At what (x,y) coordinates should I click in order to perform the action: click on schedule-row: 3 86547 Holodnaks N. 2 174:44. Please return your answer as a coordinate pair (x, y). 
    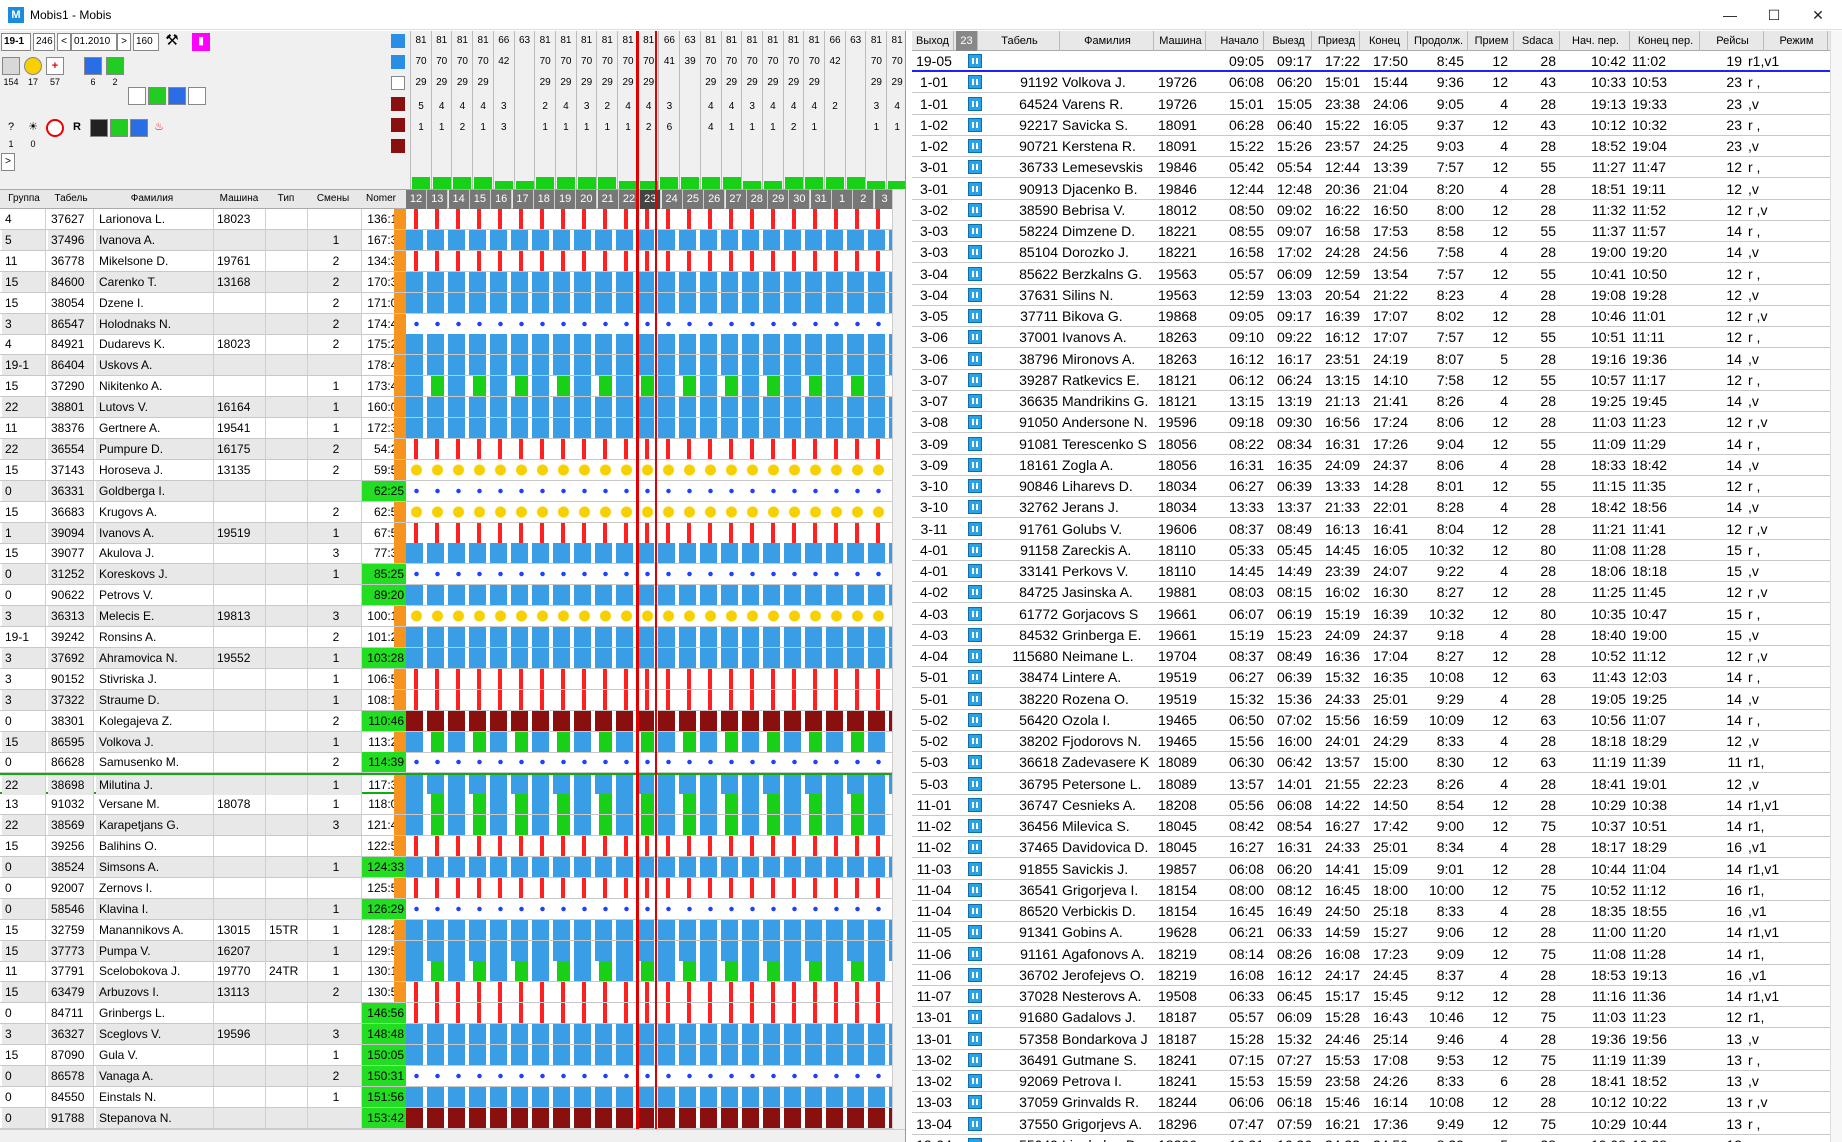
    Looking at the image, I should click on (452, 324).